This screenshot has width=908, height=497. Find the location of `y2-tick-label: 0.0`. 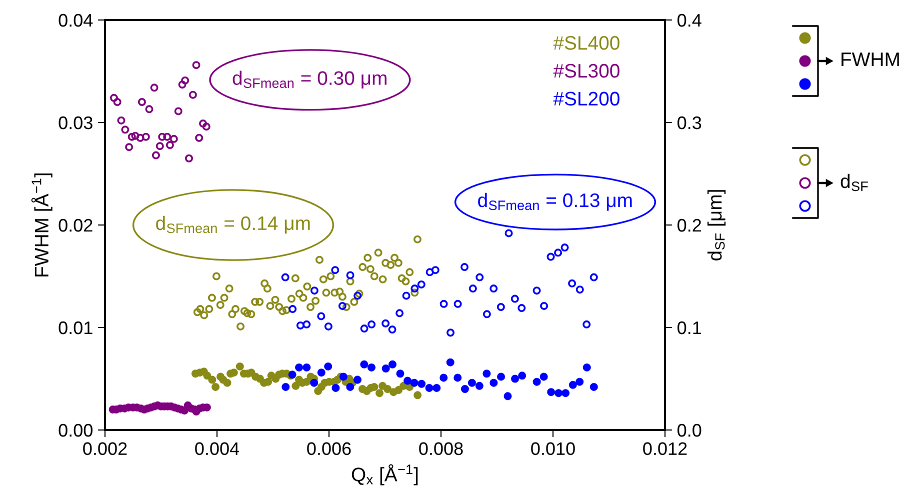

y2-tick-label: 0.0 is located at coordinates (690, 430).